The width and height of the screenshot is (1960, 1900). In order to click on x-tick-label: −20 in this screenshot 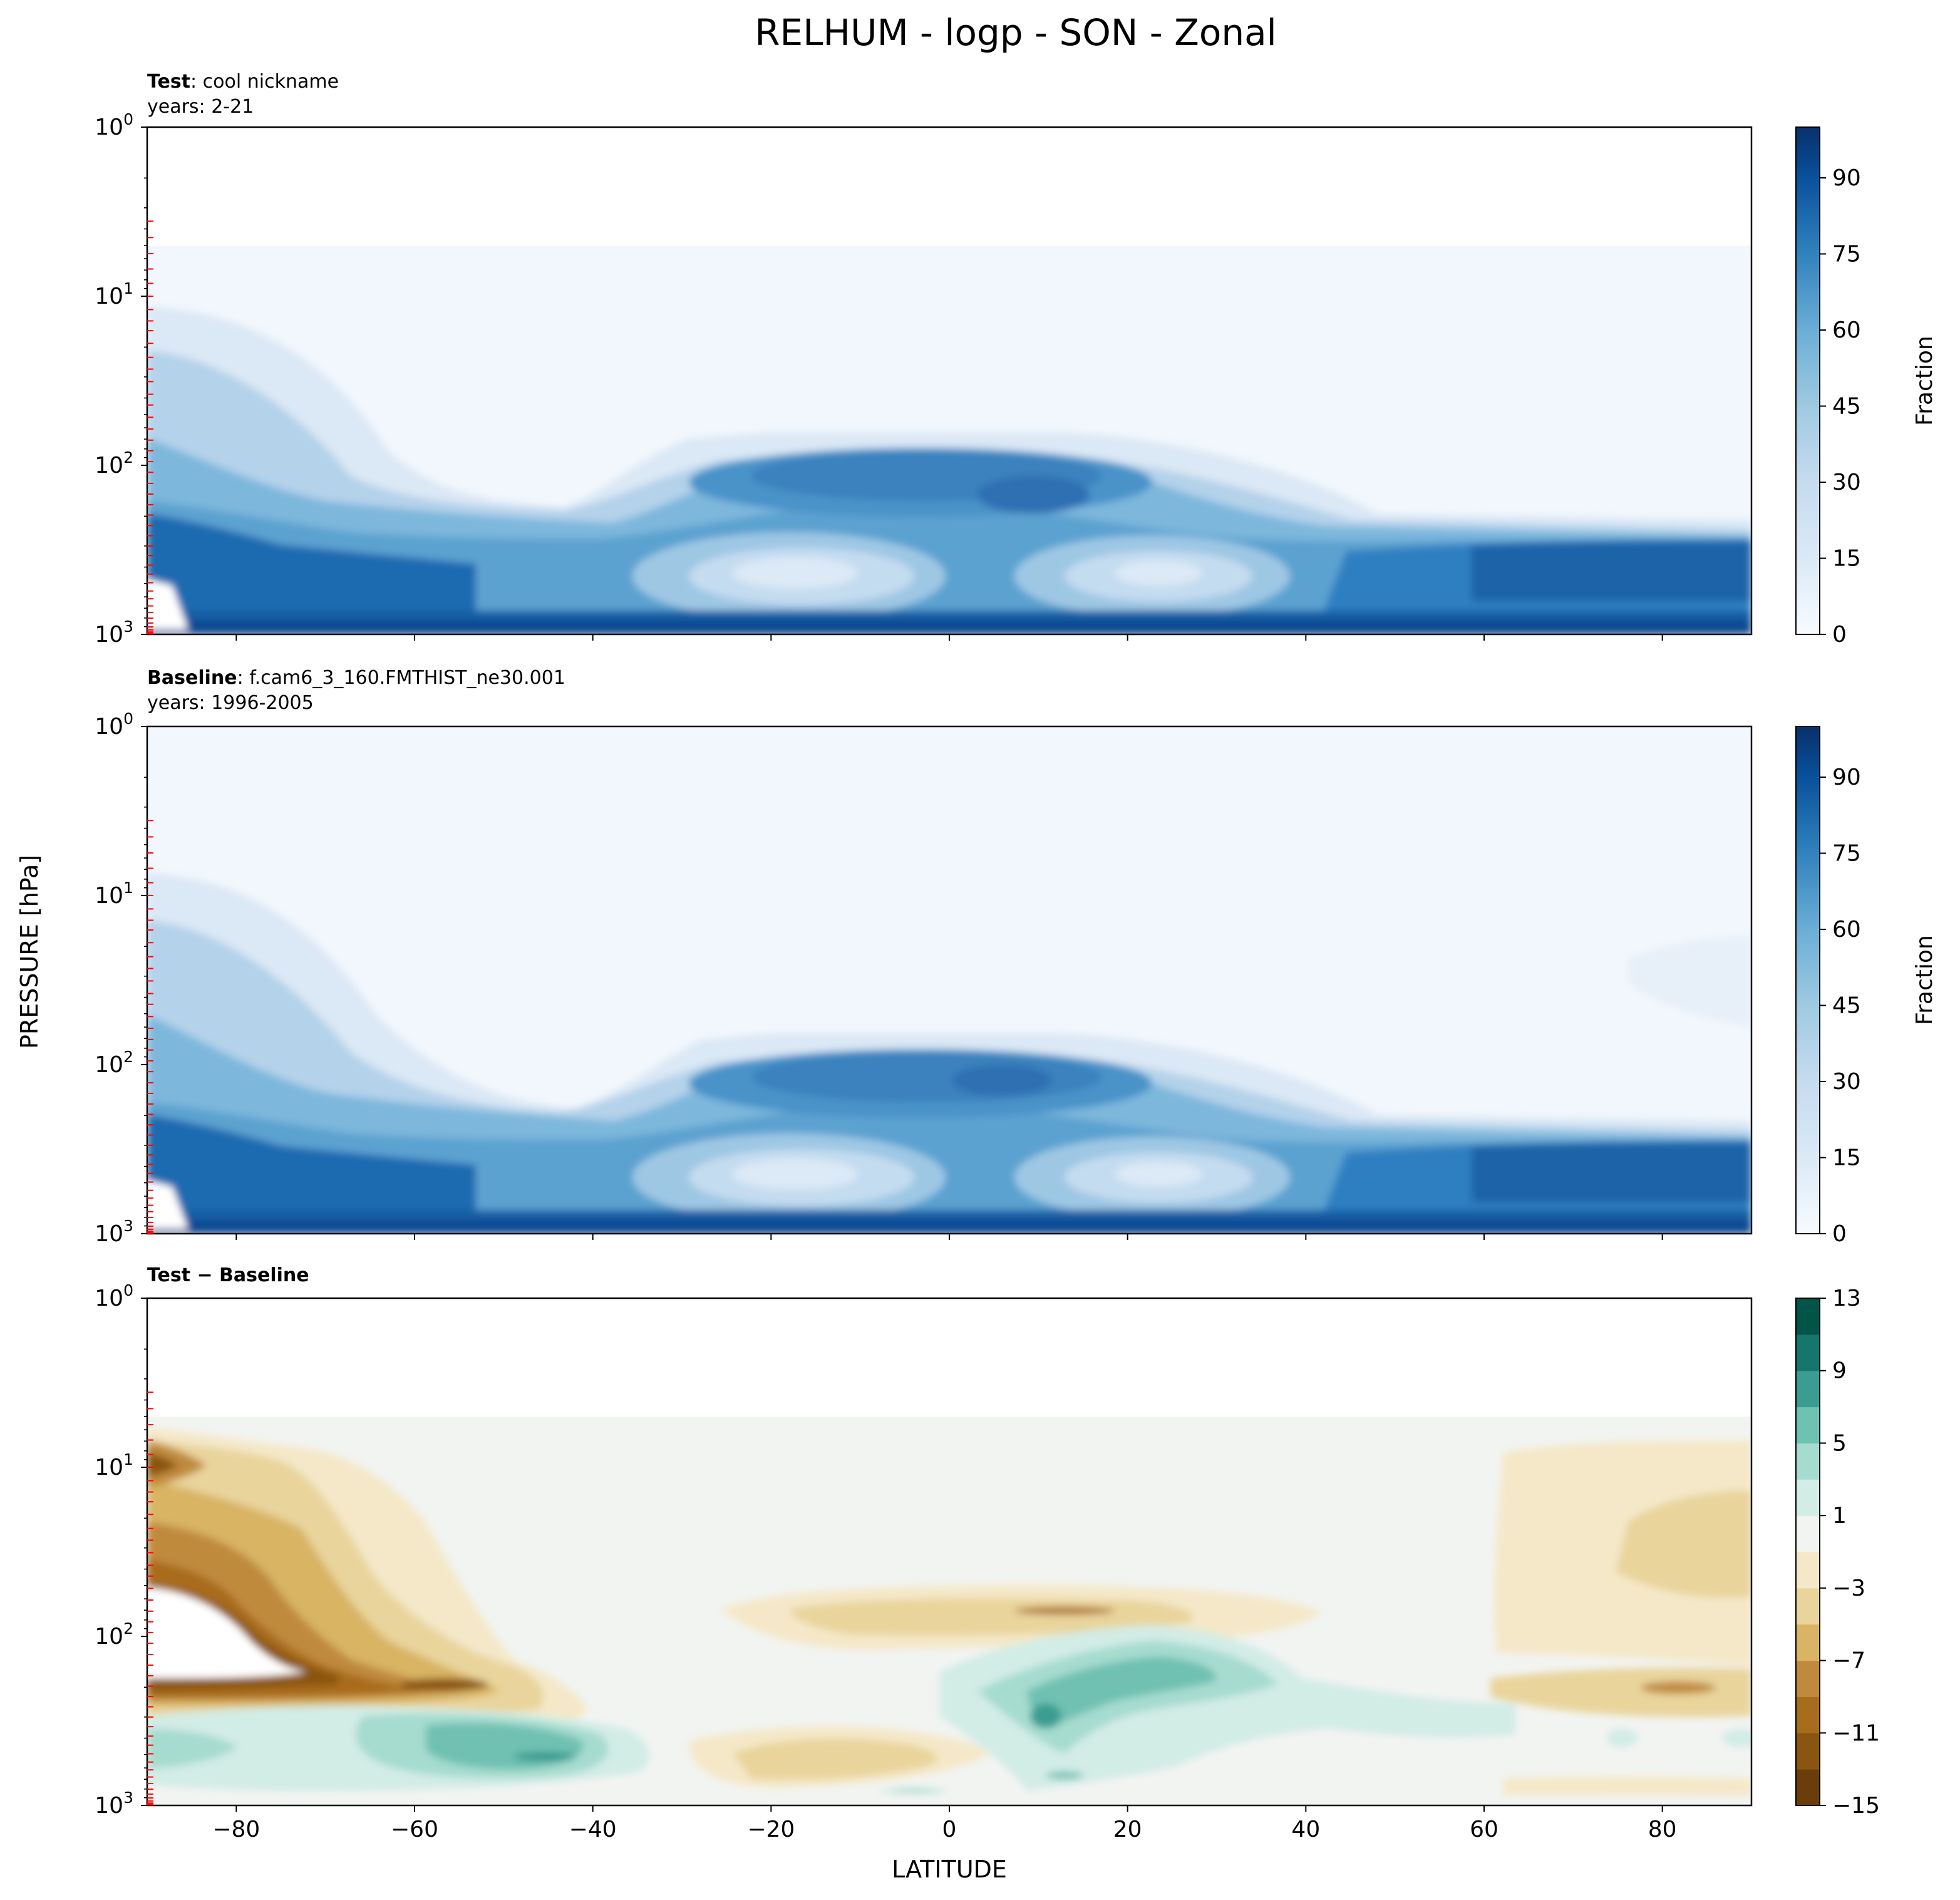, I will do `click(771, 1829)`.